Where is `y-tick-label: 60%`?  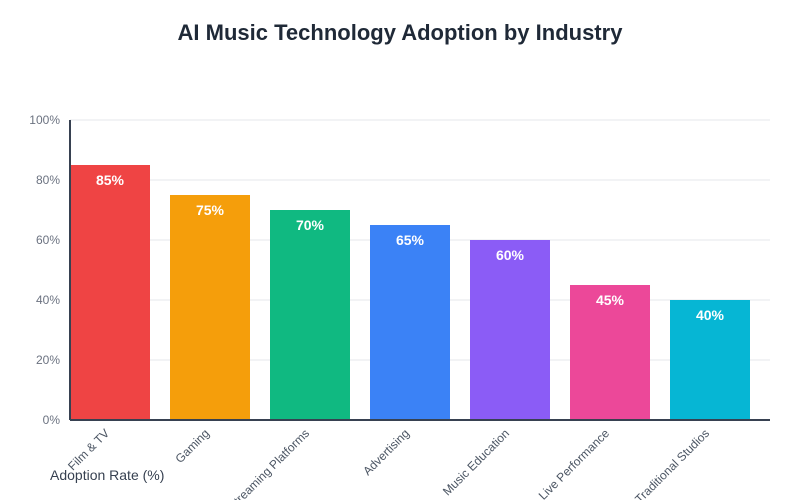 y-tick-label: 60% is located at coordinates (48, 240).